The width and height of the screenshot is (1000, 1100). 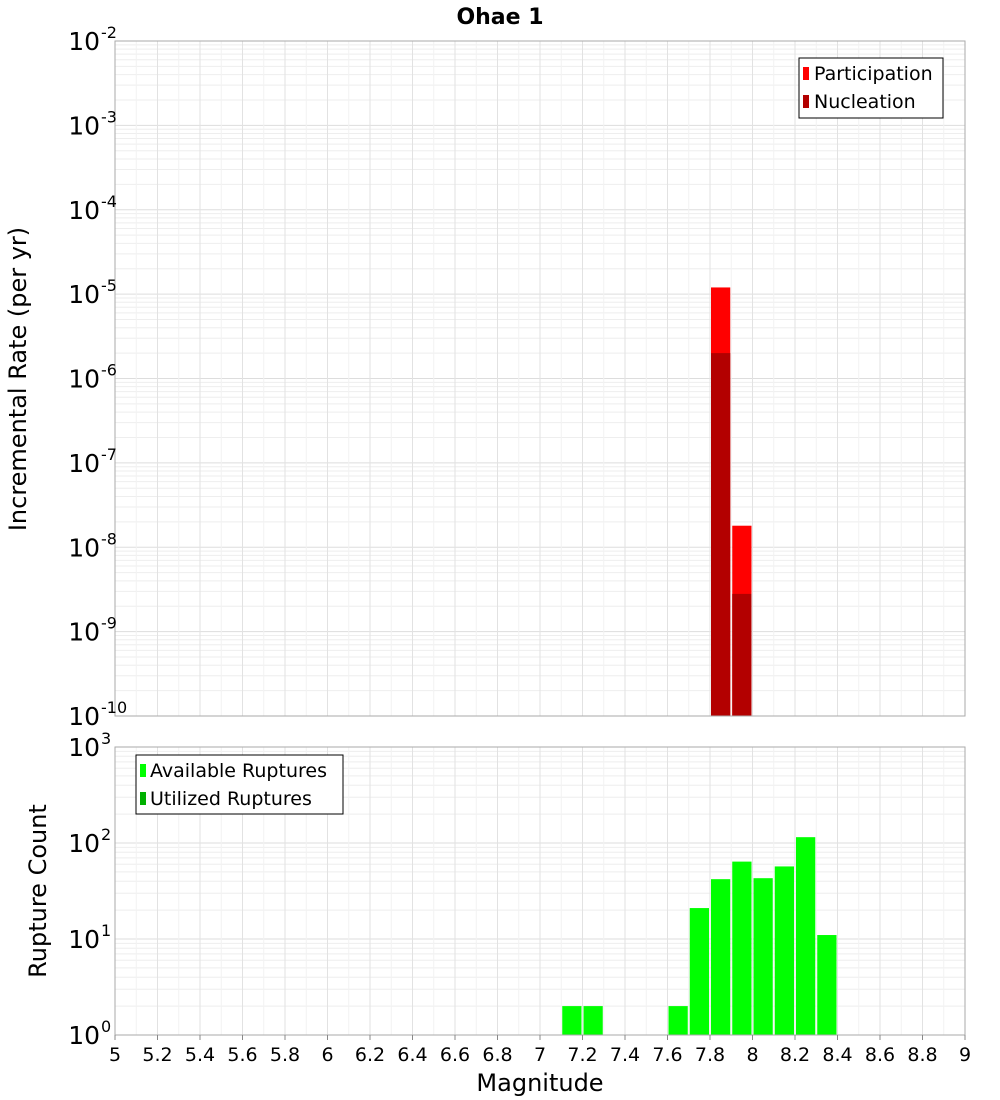 I want to click on top-legend-box, so click(x=871, y=88).